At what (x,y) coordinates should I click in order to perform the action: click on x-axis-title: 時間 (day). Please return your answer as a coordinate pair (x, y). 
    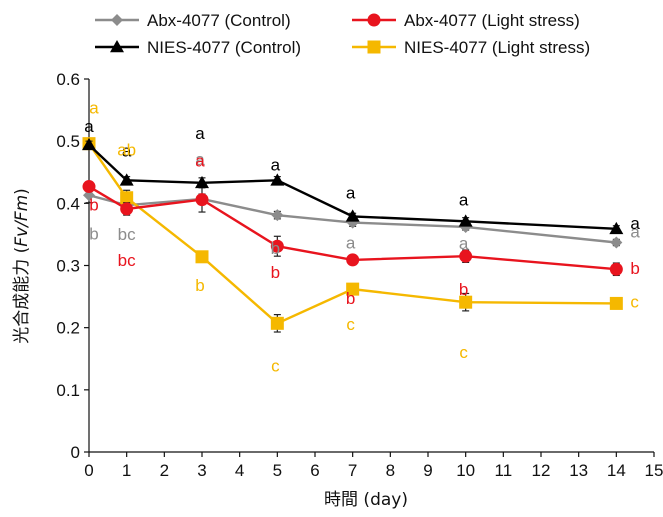
    Looking at the image, I should click on (366, 500).